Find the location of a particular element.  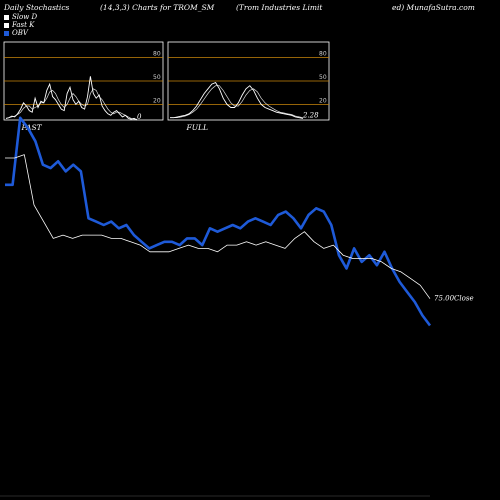

full-tick-label-80: 80 is located at coordinates (323, 54).